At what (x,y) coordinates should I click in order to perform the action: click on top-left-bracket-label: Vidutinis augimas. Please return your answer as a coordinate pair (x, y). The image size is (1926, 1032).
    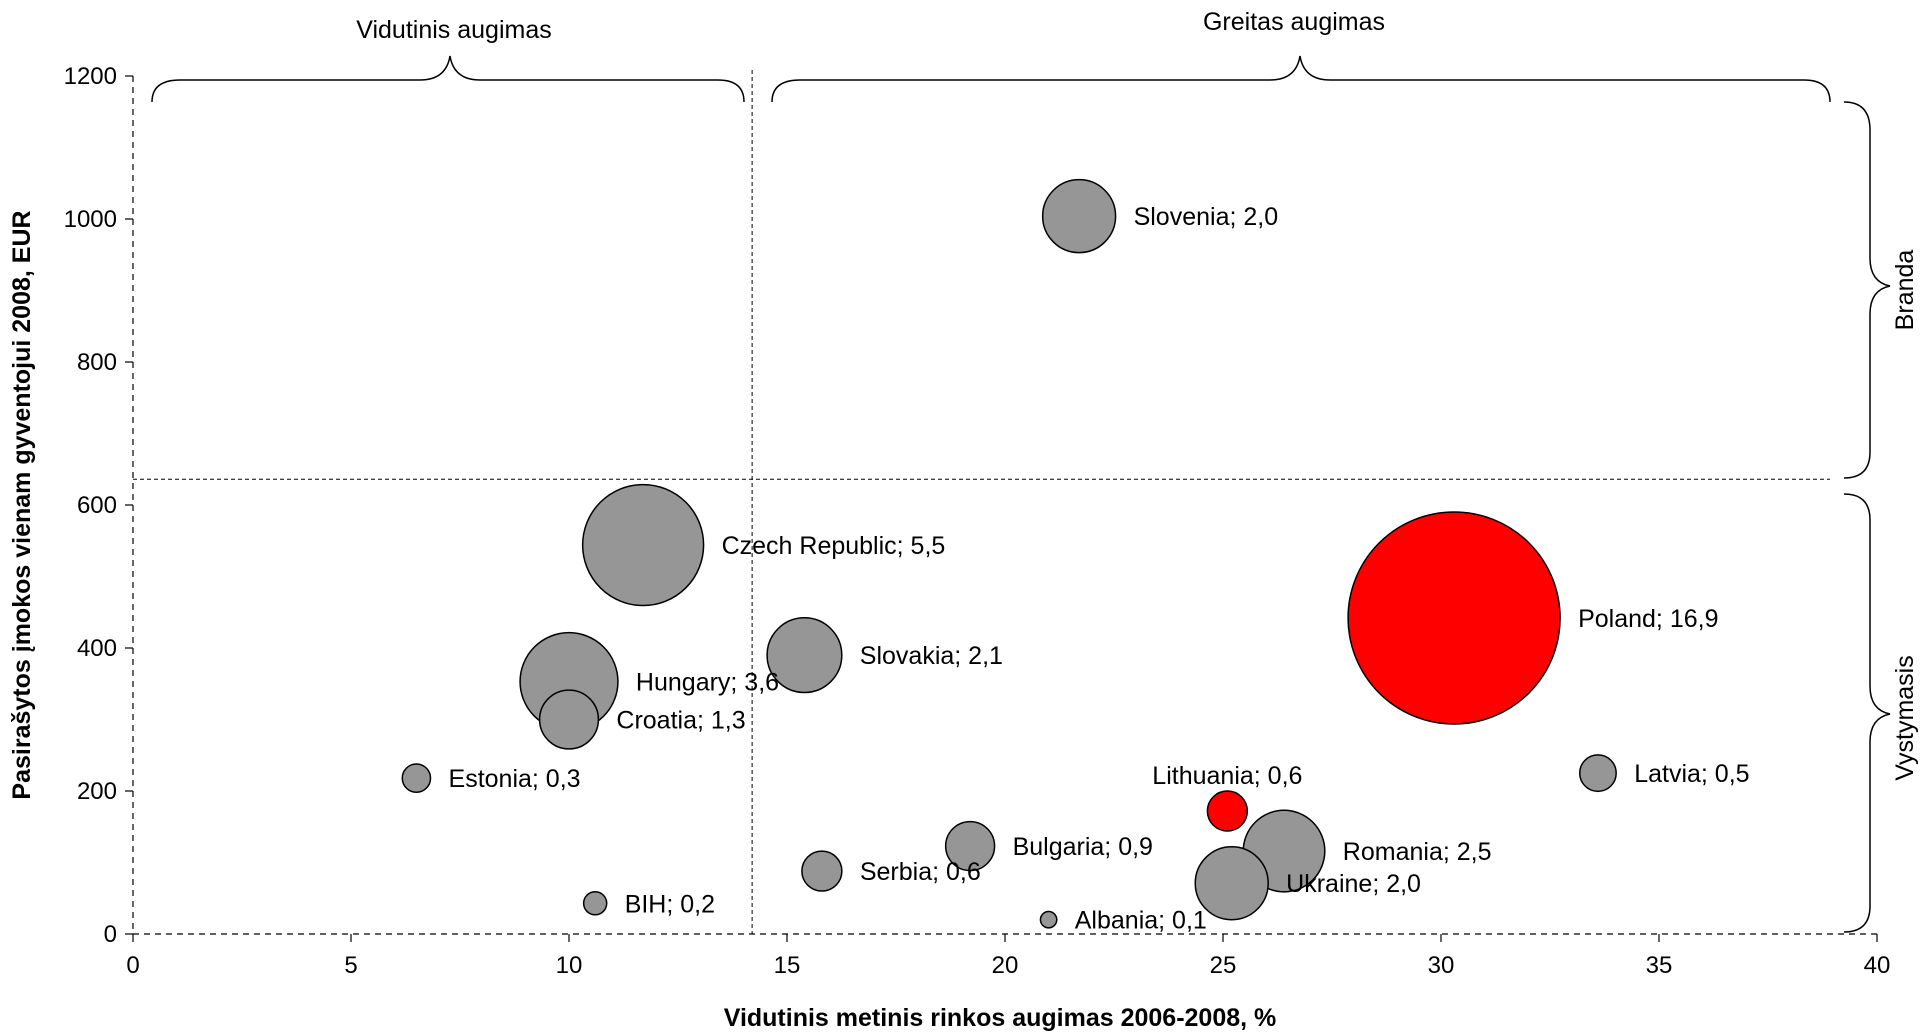
    Looking at the image, I should click on (453, 30).